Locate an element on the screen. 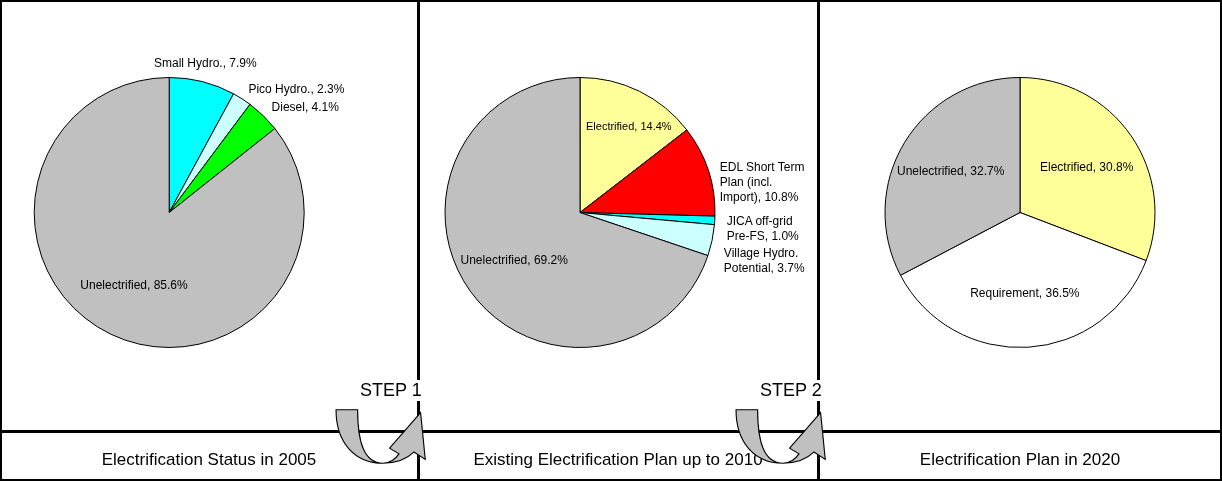 This screenshot has width=1222, height=481. slice-label: Diesel, 4.1% is located at coordinates (305, 107).